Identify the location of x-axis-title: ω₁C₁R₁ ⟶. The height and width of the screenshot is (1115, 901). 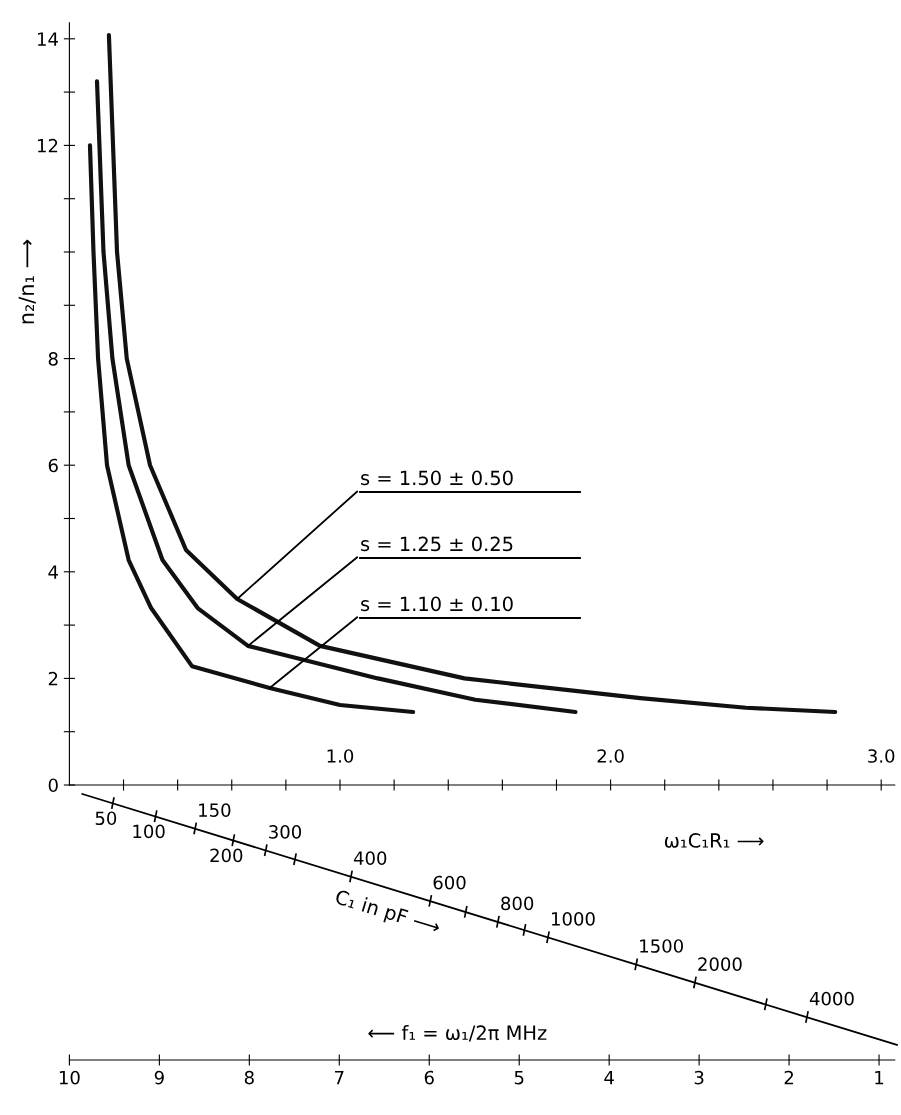
(714, 840).